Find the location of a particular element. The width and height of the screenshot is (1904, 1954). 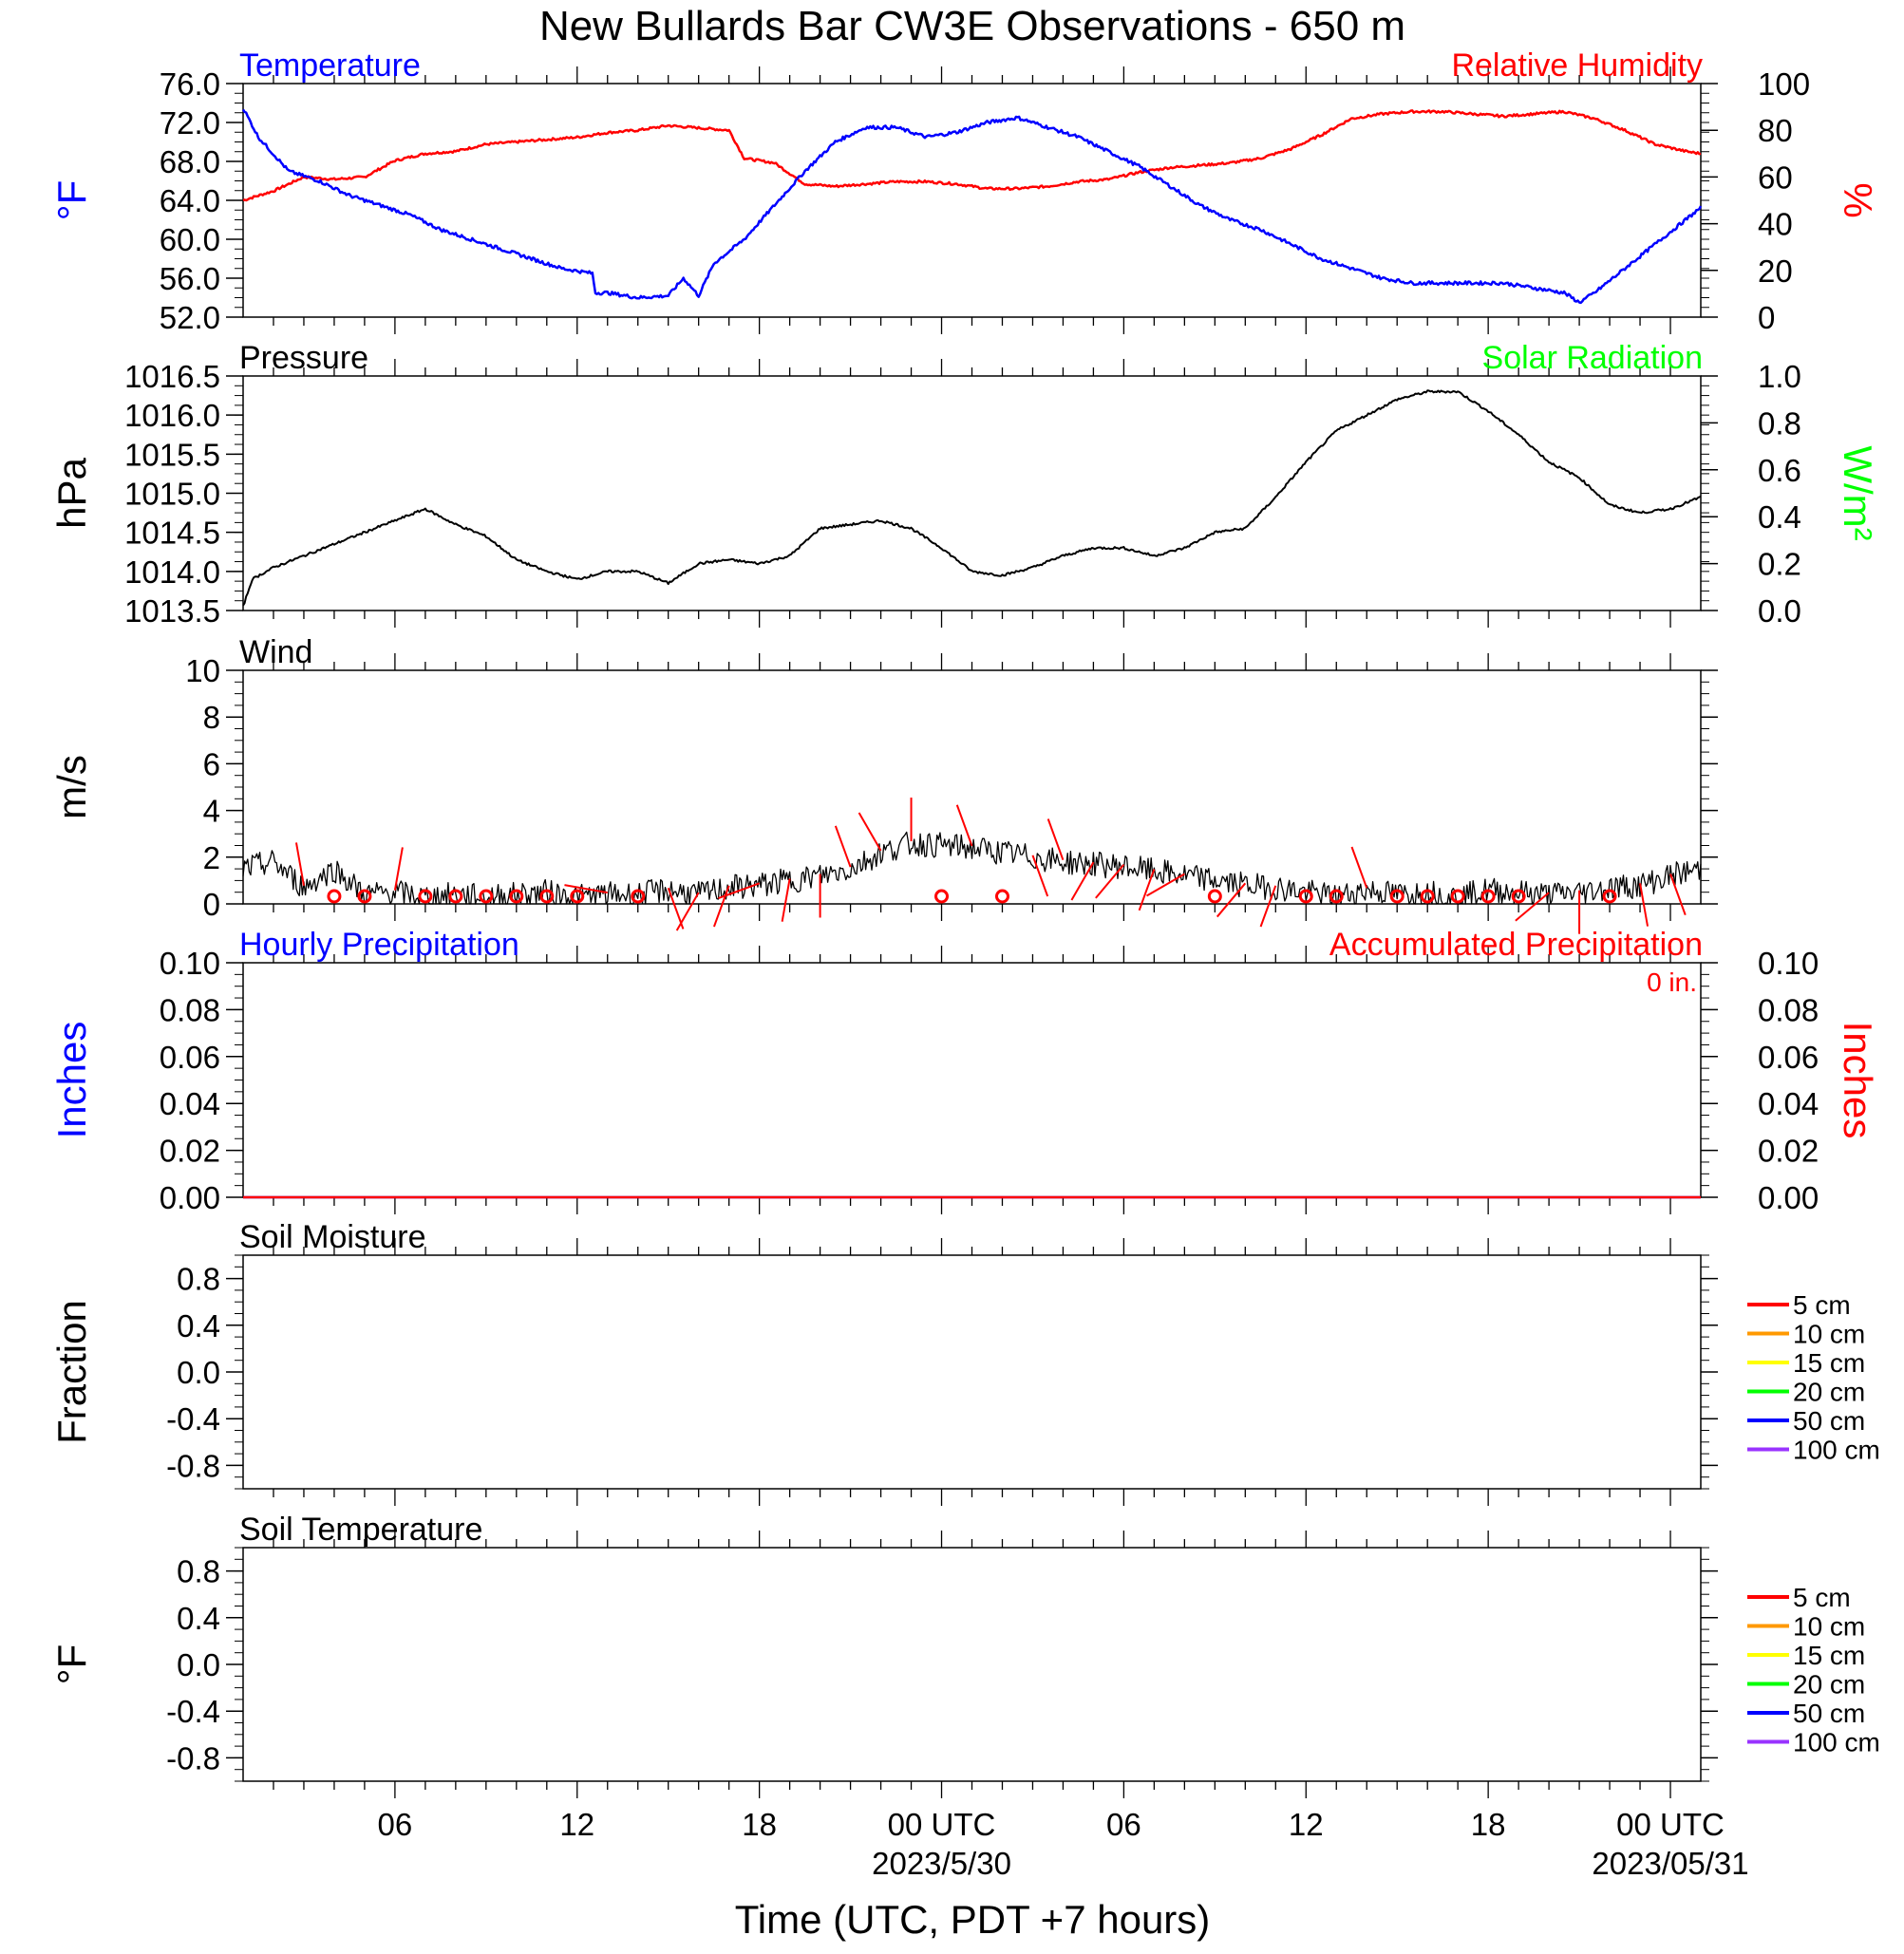

y2-tick-label: 40 is located at coordinates (1776, 224).